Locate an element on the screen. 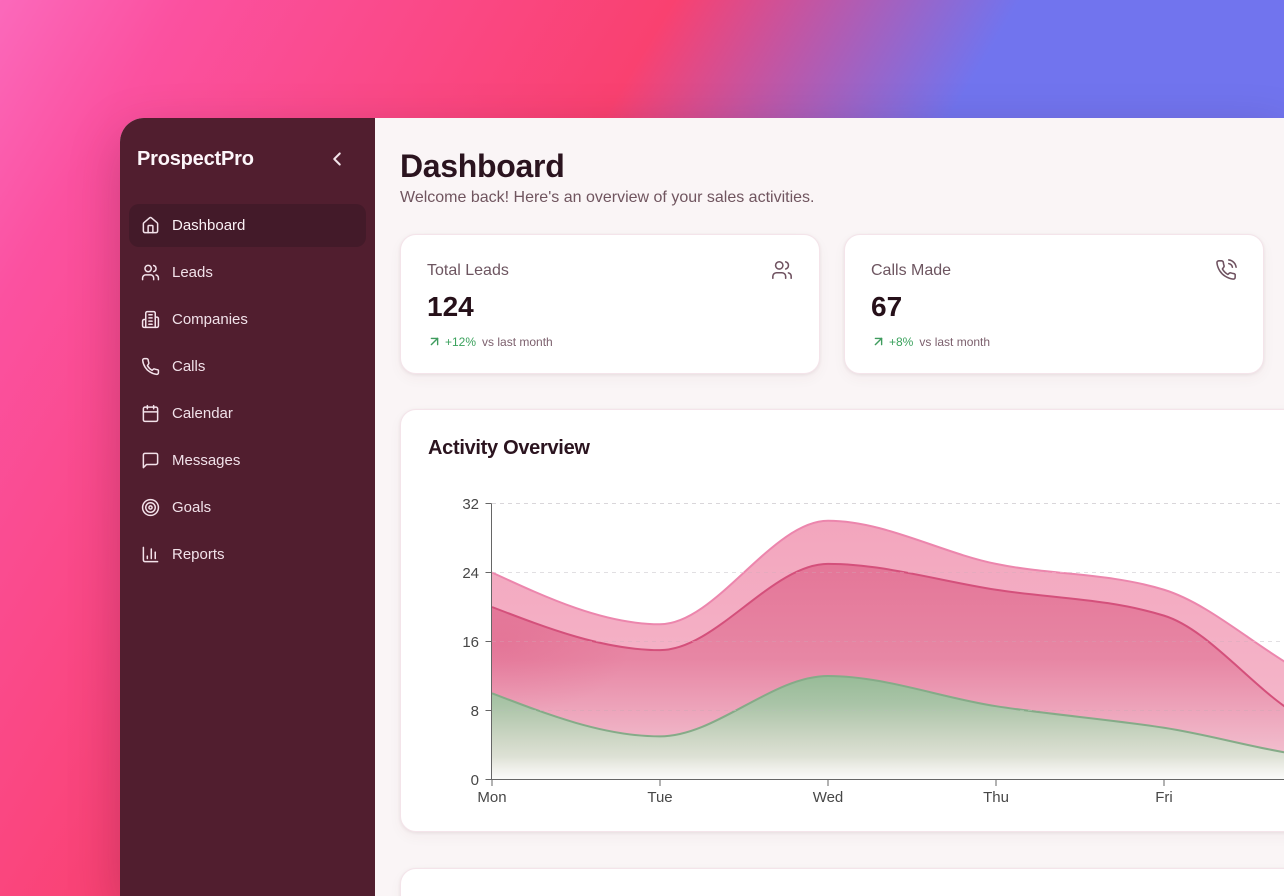 The width and height of the screenshot is (1284, 896). svg-text: Thu is located at coordinates (996, 797).